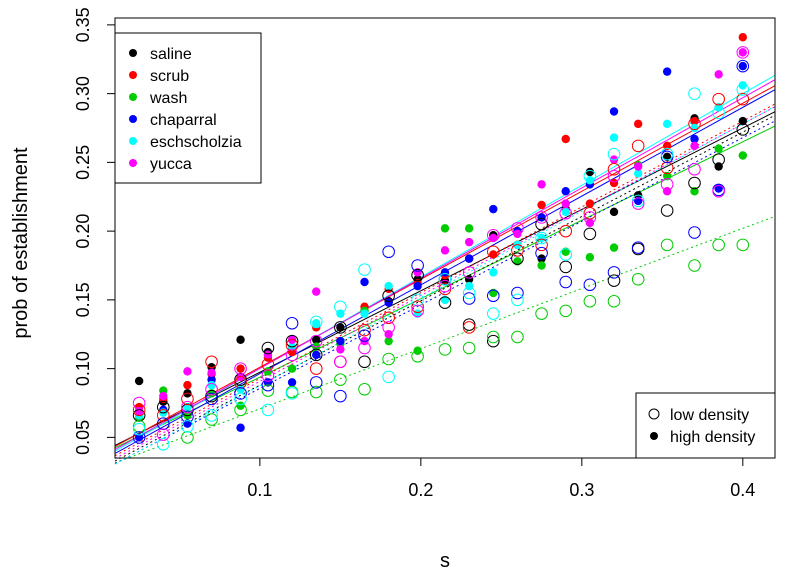  I want to click on legend-marker-saline, so click(133, 53).